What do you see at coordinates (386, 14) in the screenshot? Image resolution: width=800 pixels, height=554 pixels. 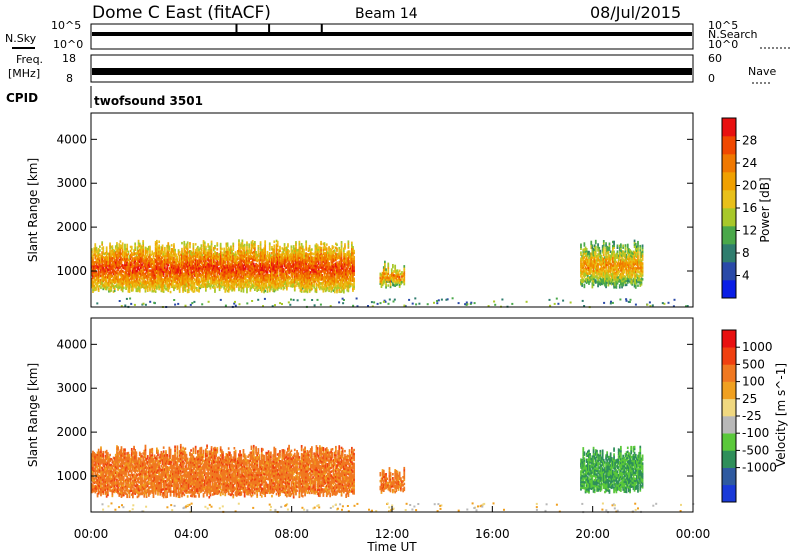 I see `beam-label: Beam 14` at bounding box center [386, 14].